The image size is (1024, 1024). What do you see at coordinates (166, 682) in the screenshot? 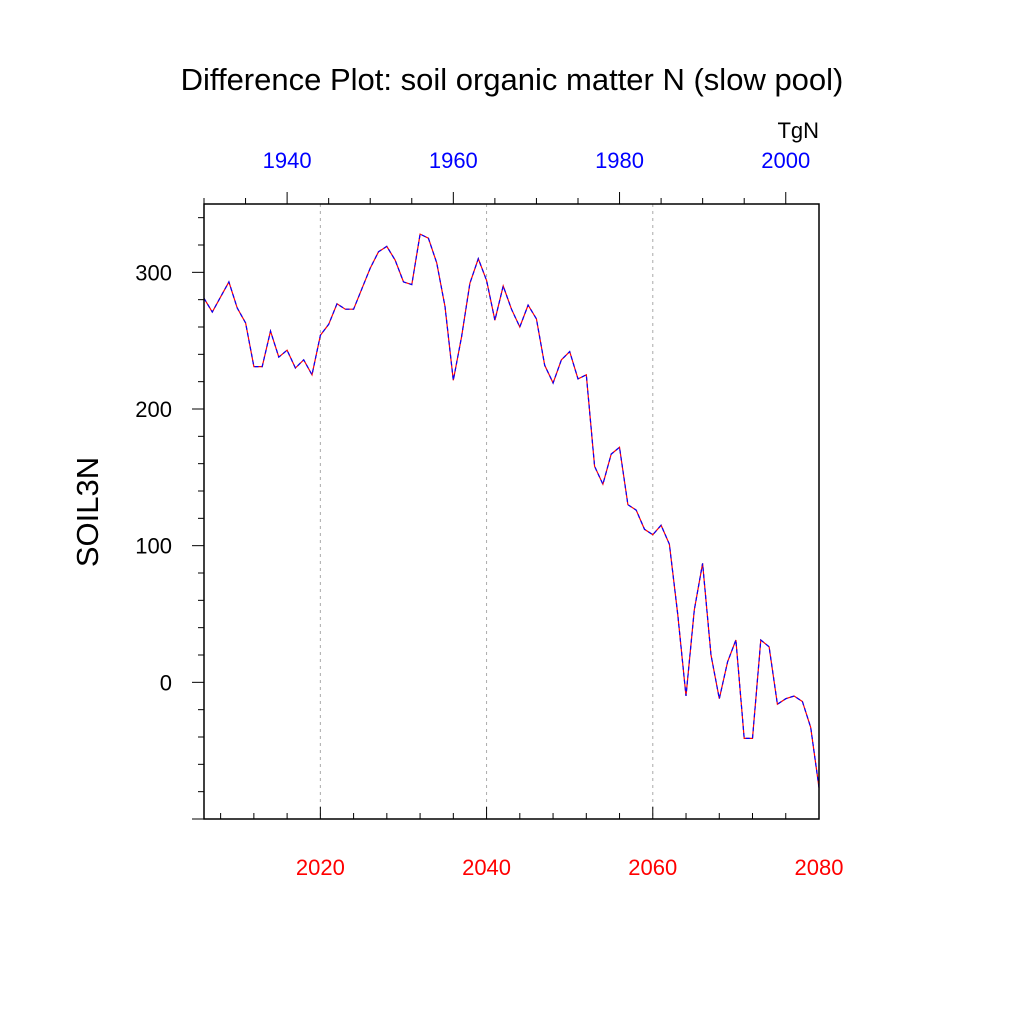
I see `y-tick-label: 0` at bounding box center [166, 682].